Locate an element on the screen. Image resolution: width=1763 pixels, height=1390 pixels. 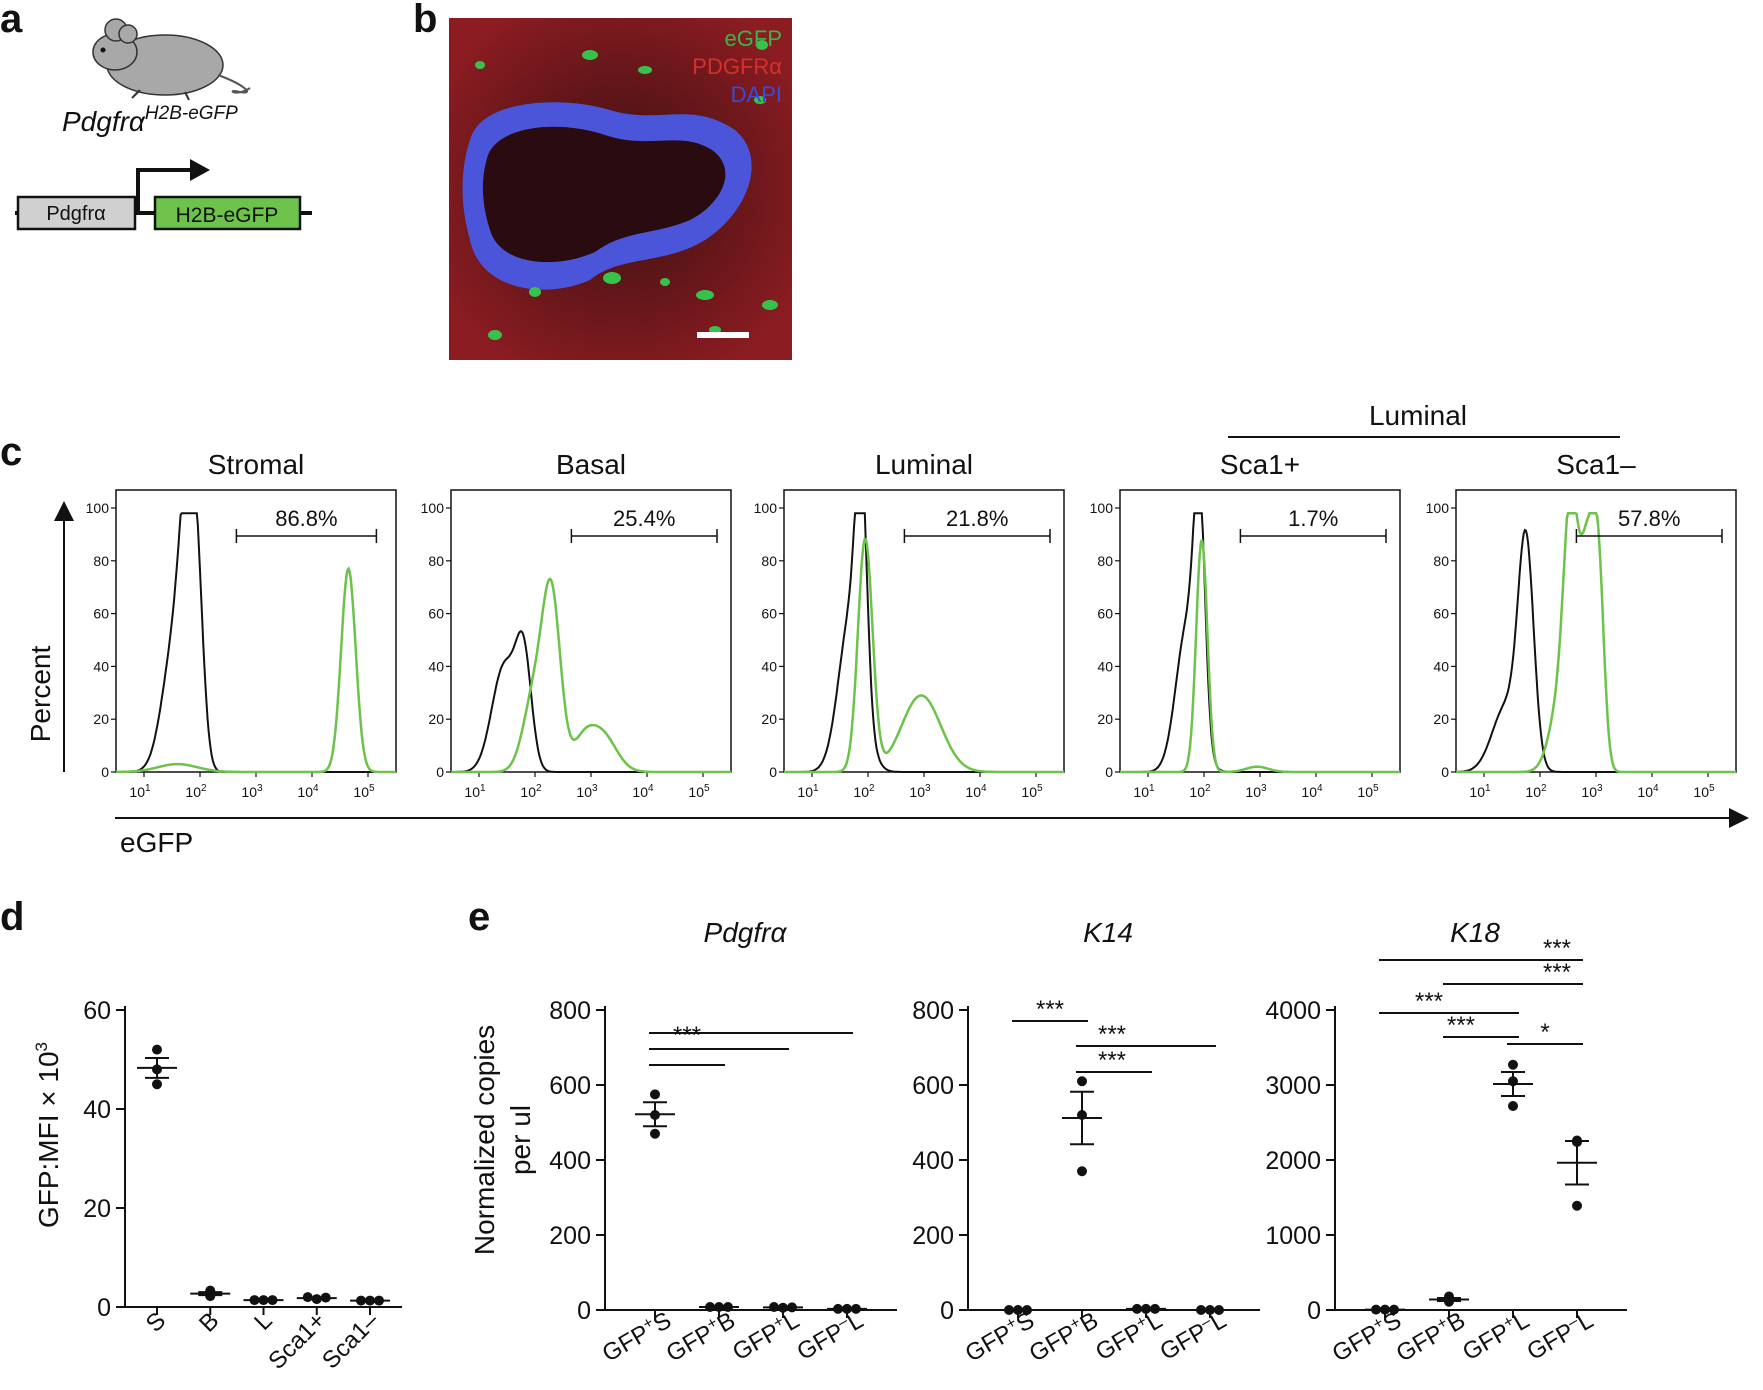
gene-construct is located at coordinates (163, 195).